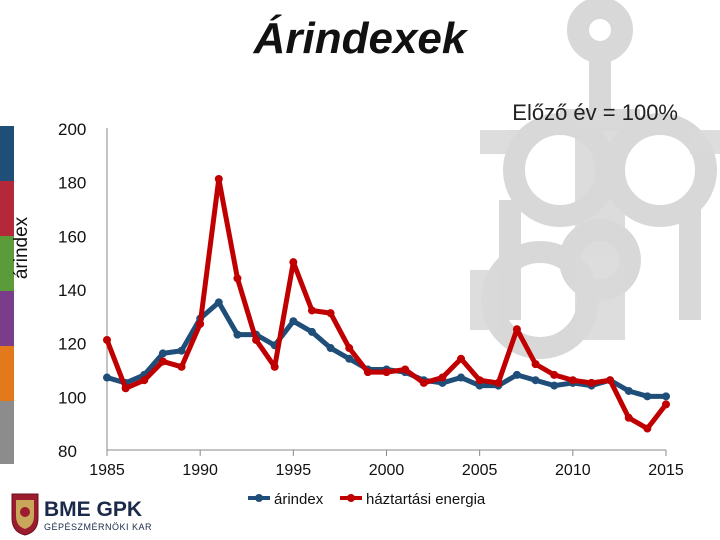 The width and height of the screenshot is (720, 540). I want to click on chart-subtitle: Előző év = 100%, so click(595, 112).